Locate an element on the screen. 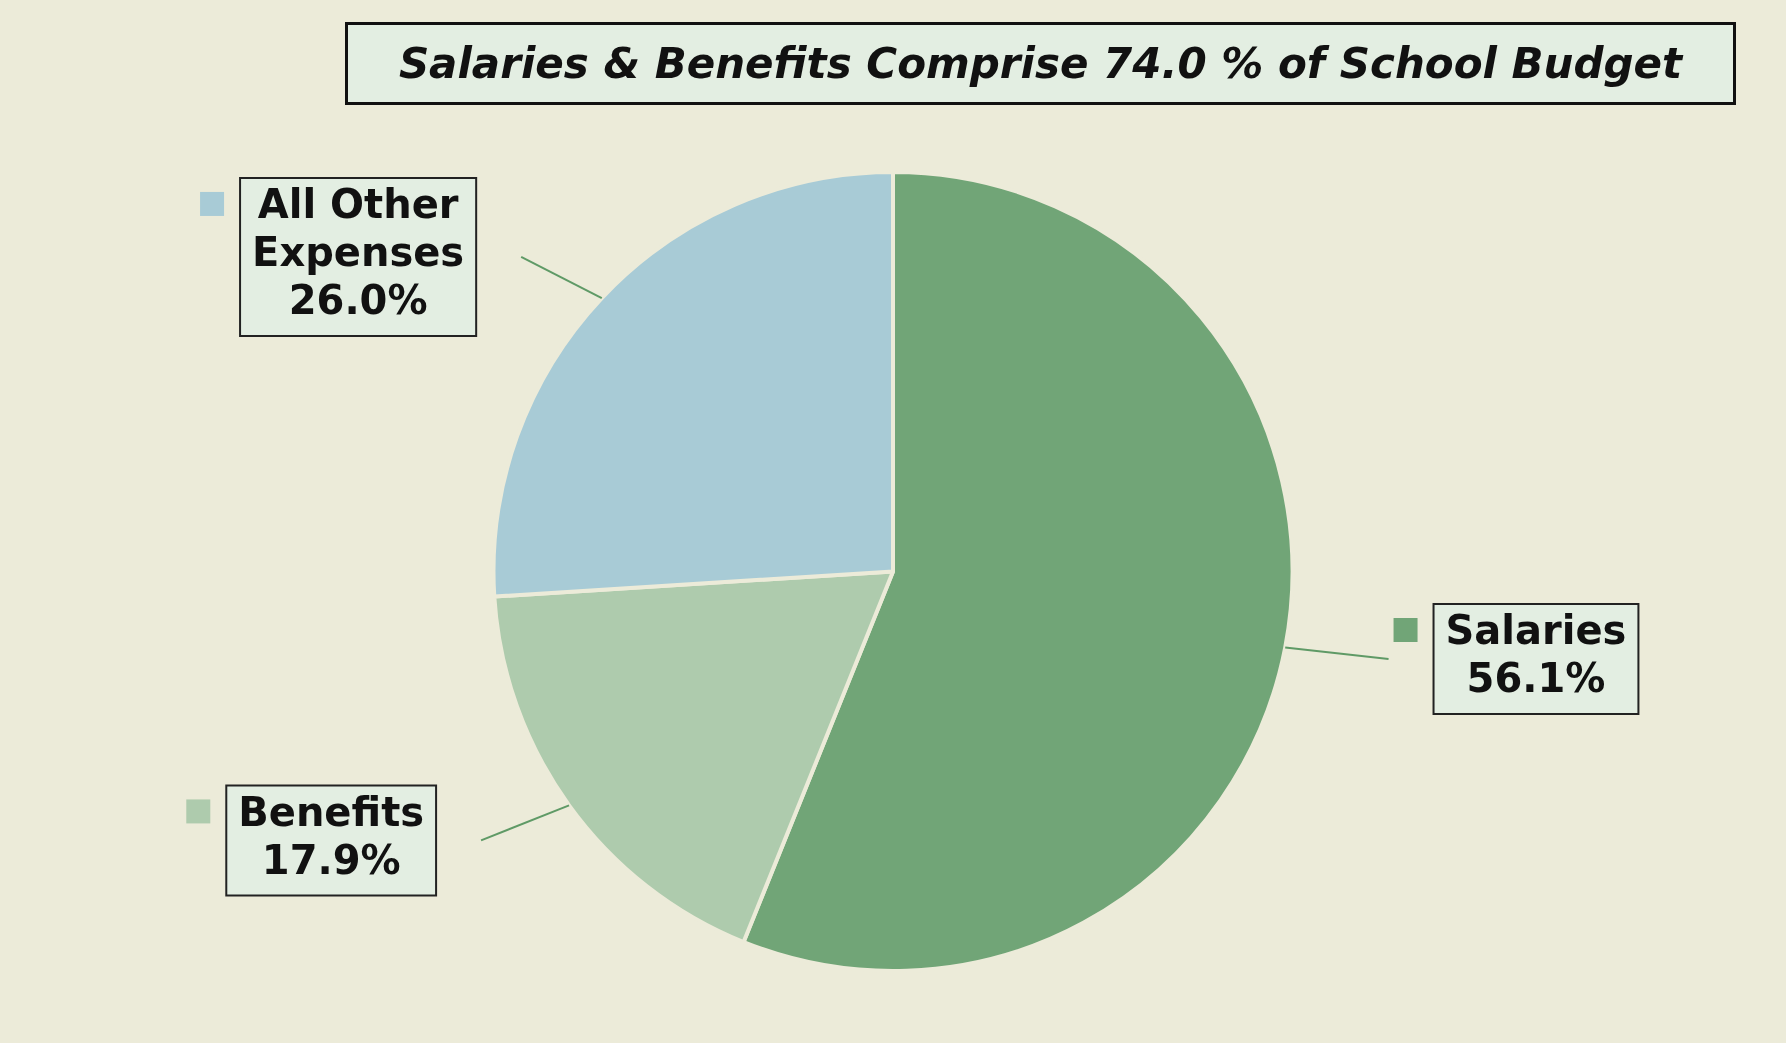 This screenshot has height=1043, width=1786. data-label: 17.9% is located at coordinates (331, 859).